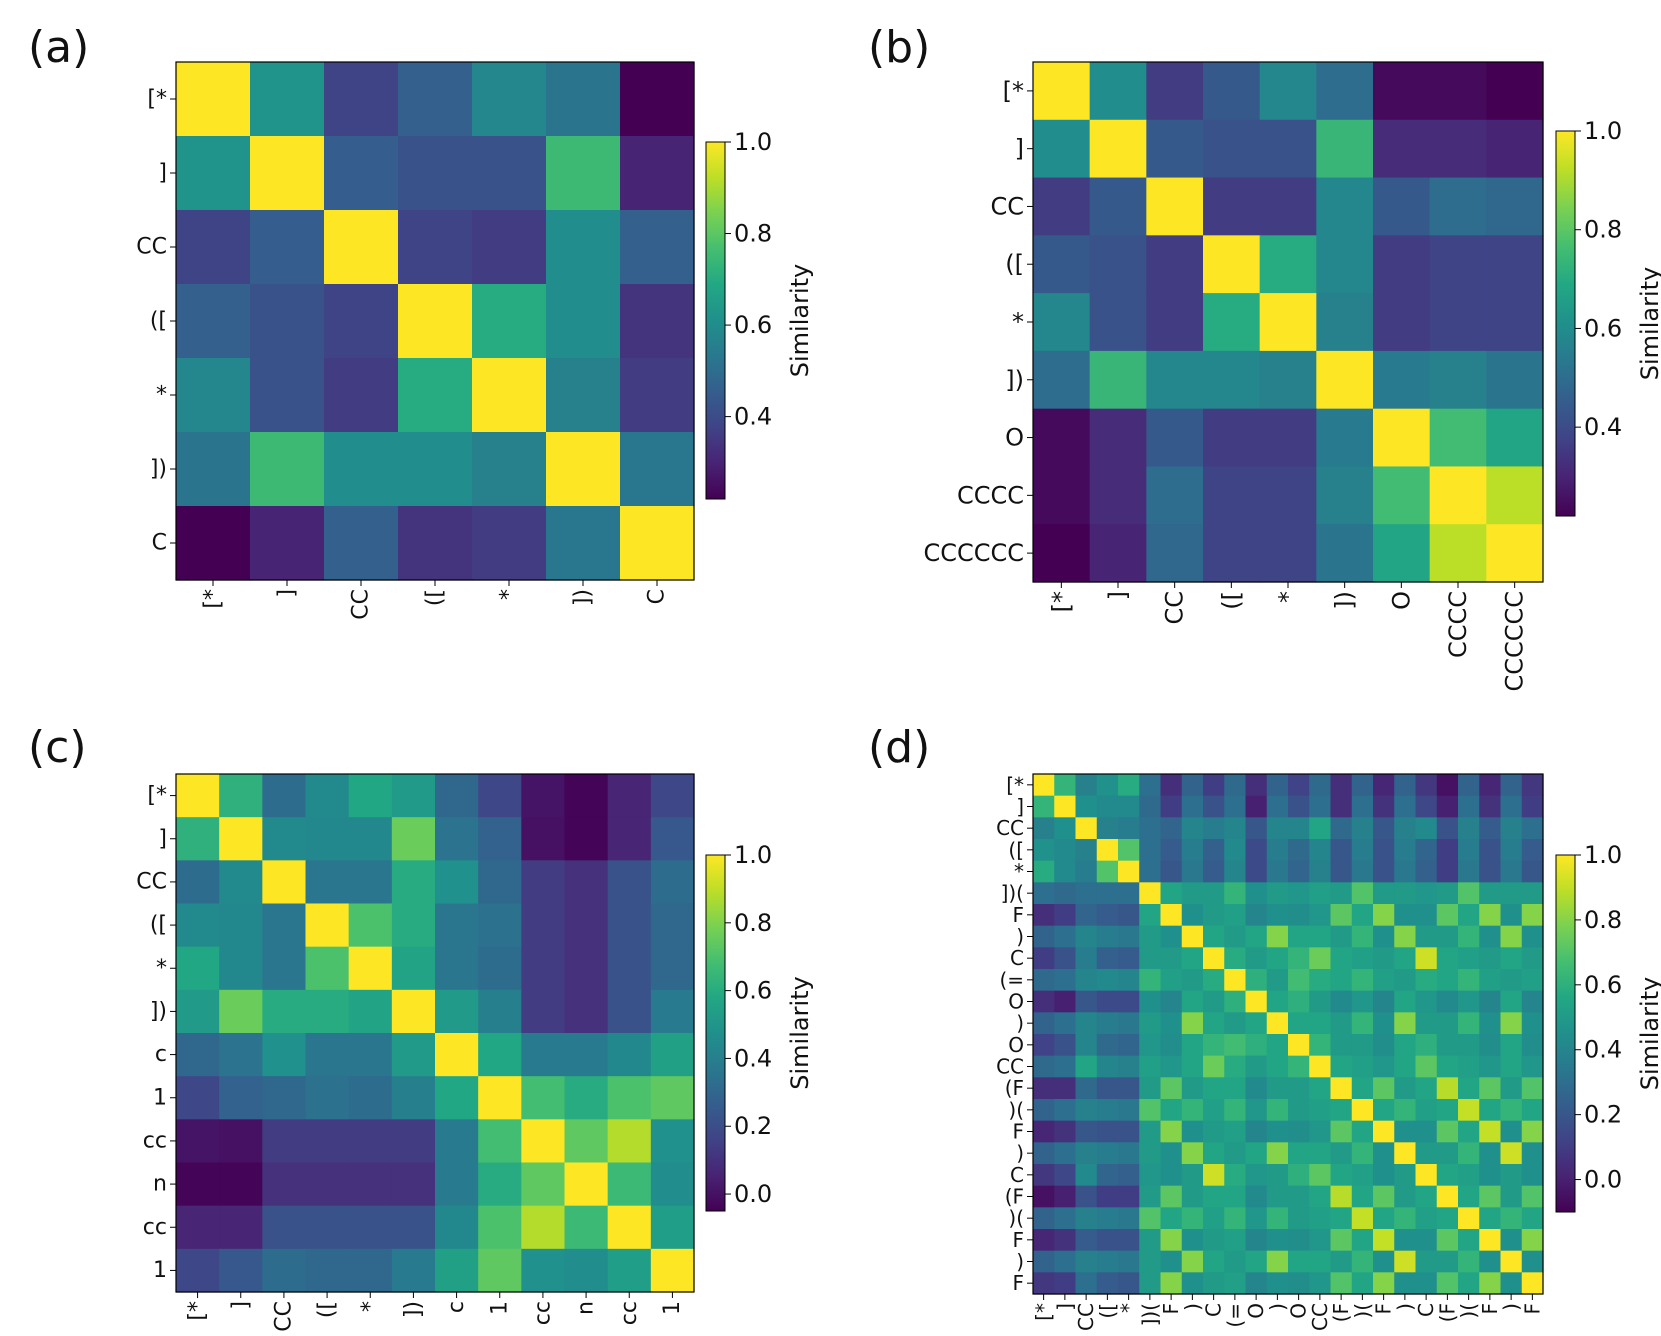 Image resolution: width=1661 pixels, height=1336 pixels. What do you see at coordinates (1020, 1153) in the screenshot?
I see `y-tick-label: )` at bounding box center [1020, 1153].